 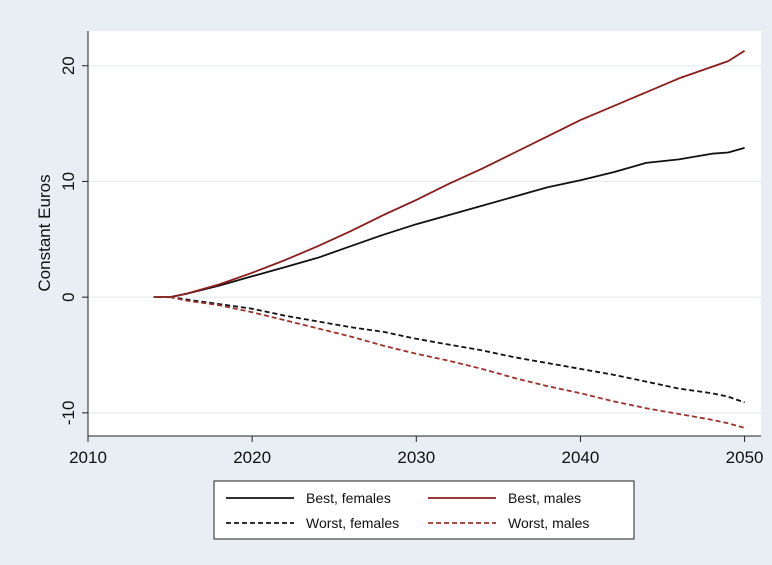 What do you see at coordinates (745, 457) in the screenshot?
I see `x-tick-label: 2050` at bounding box center [745, 457].